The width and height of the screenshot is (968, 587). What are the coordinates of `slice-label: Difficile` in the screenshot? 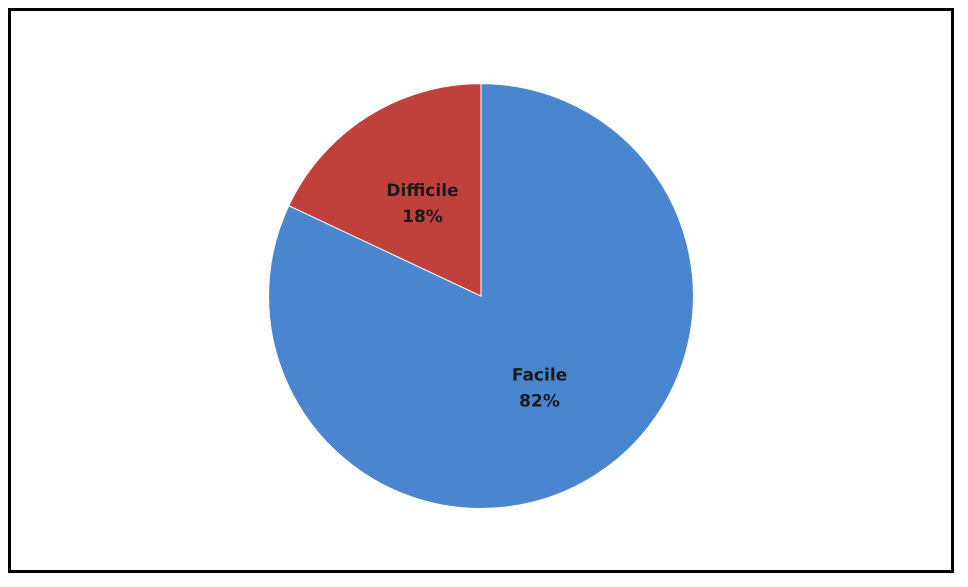 It's located at (422, 190).